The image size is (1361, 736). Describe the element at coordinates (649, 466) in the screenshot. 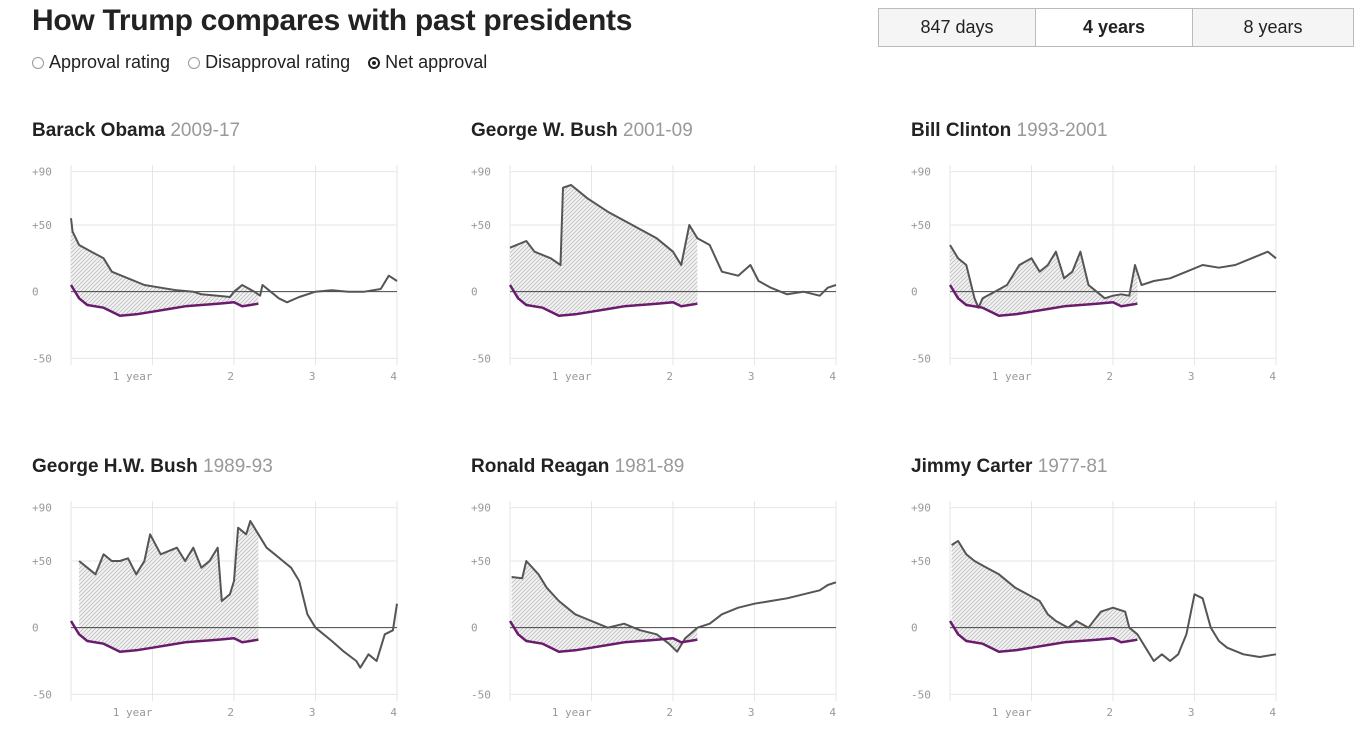

I see `president-years: 1981-89` at that location.